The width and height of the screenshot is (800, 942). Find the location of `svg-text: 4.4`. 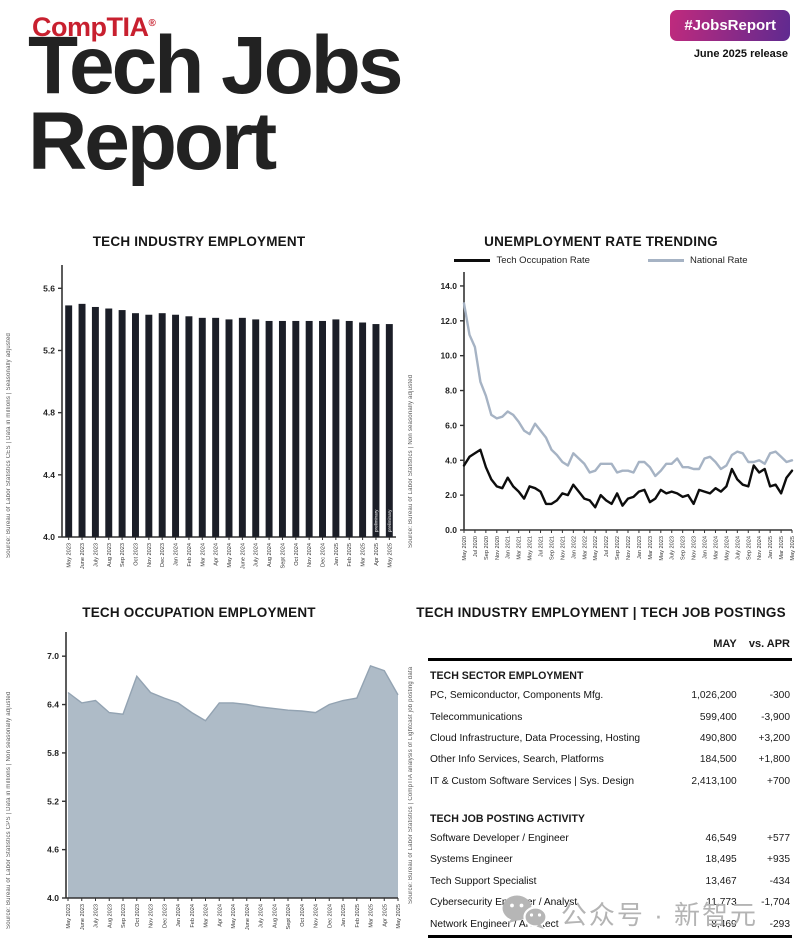

svg-text: 4.4 is located at coordinates (49, 475).